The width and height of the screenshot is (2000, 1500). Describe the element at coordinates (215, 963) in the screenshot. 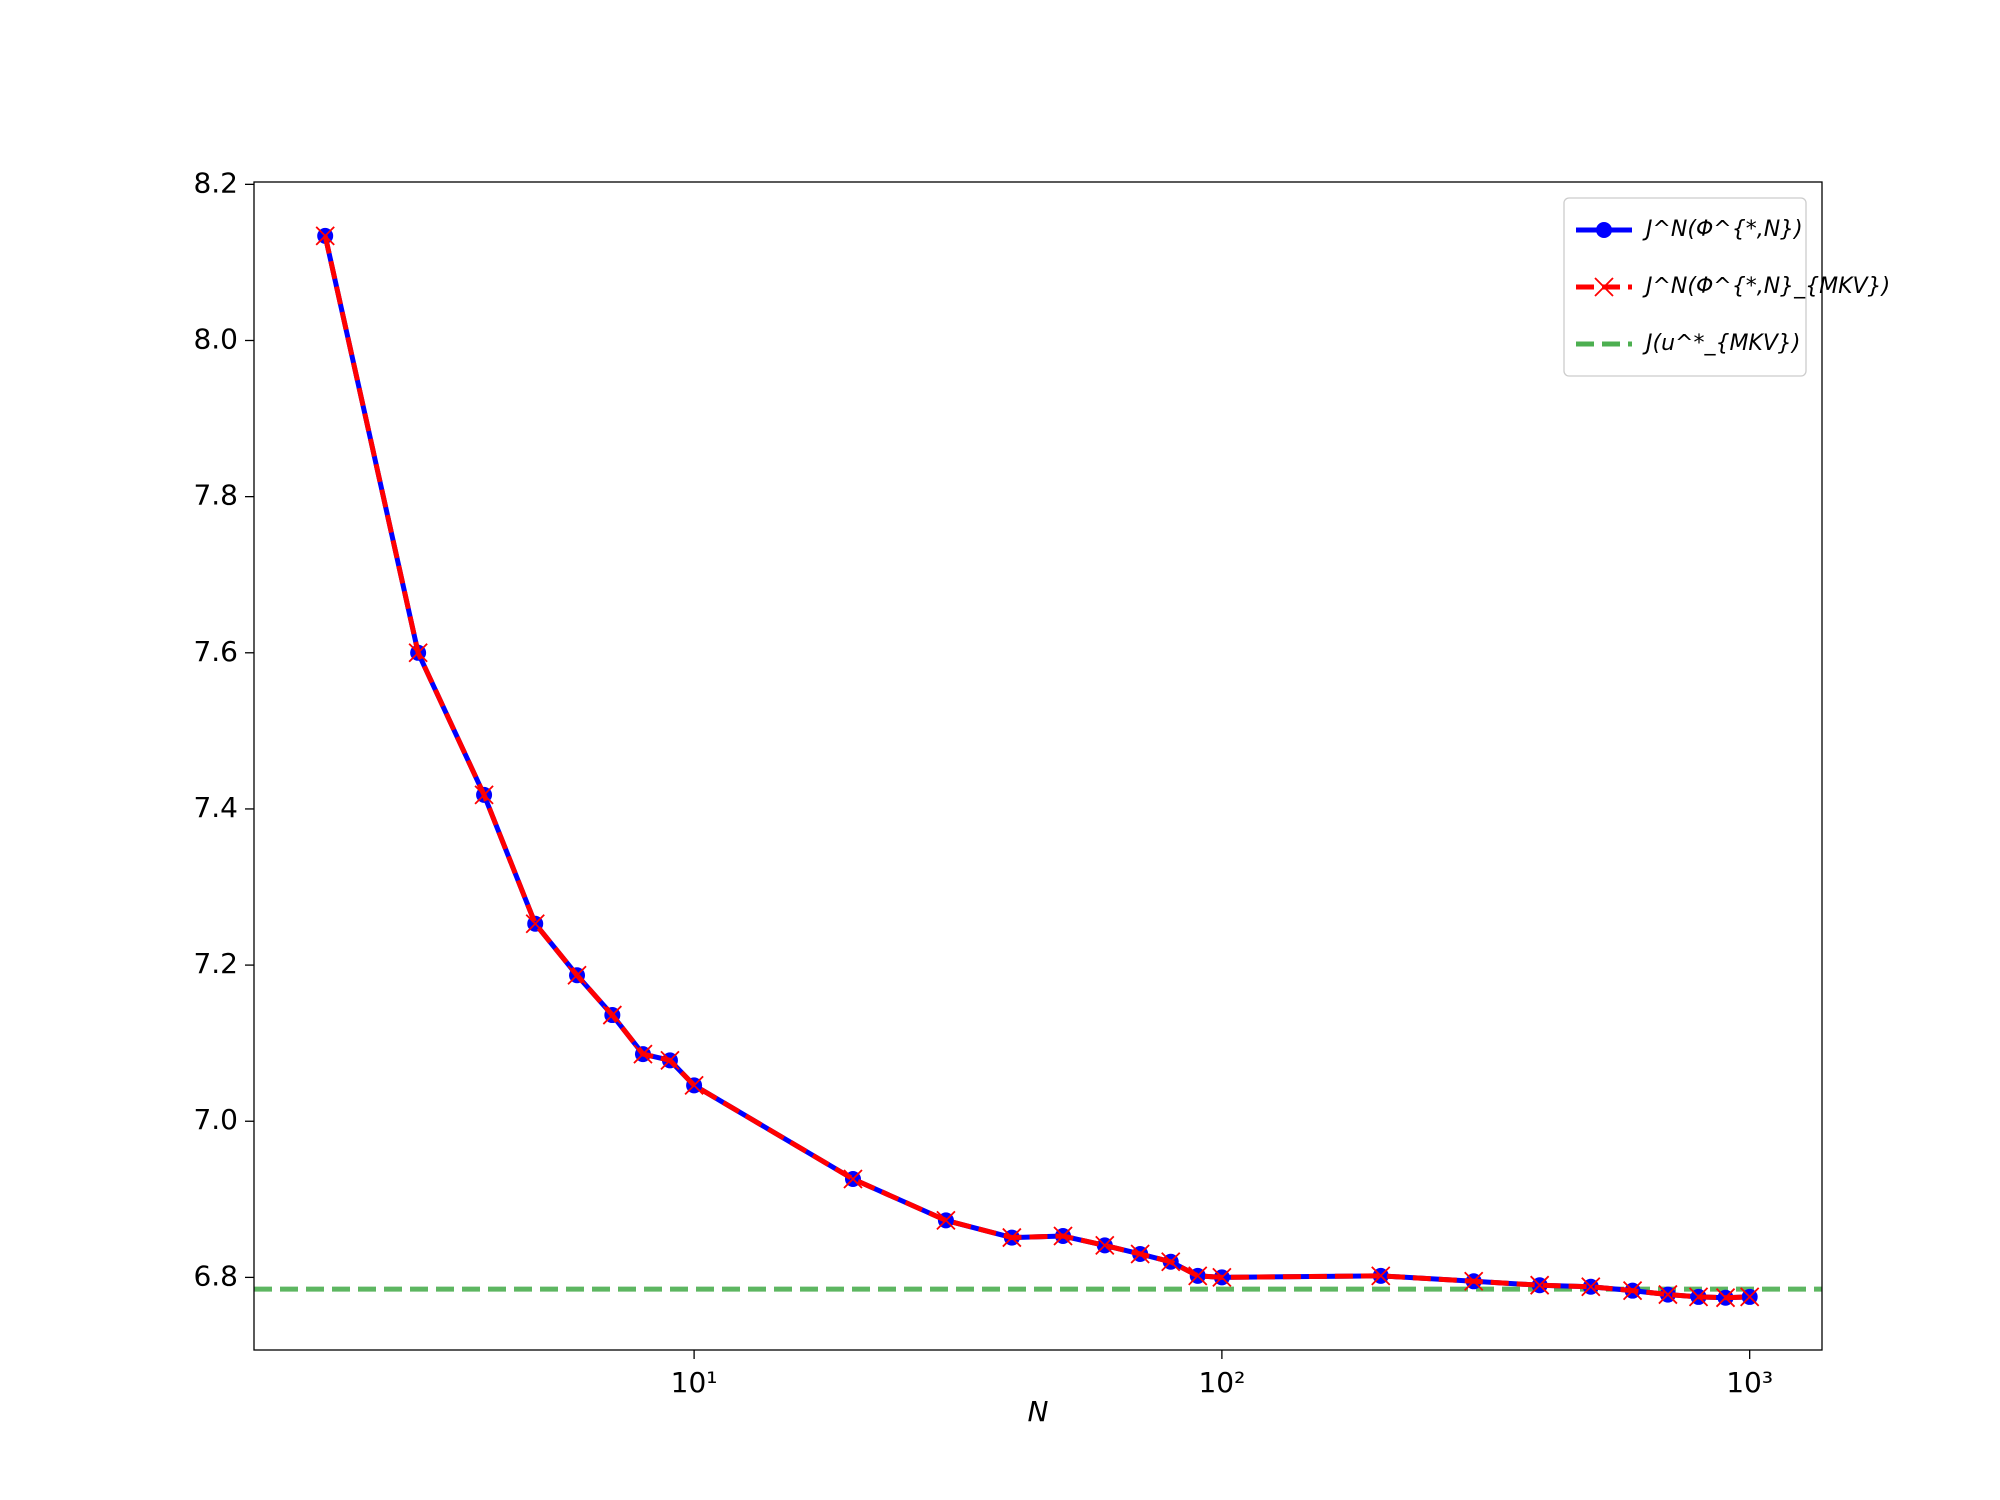

I see `y-tick-label: 7.2` at that location.